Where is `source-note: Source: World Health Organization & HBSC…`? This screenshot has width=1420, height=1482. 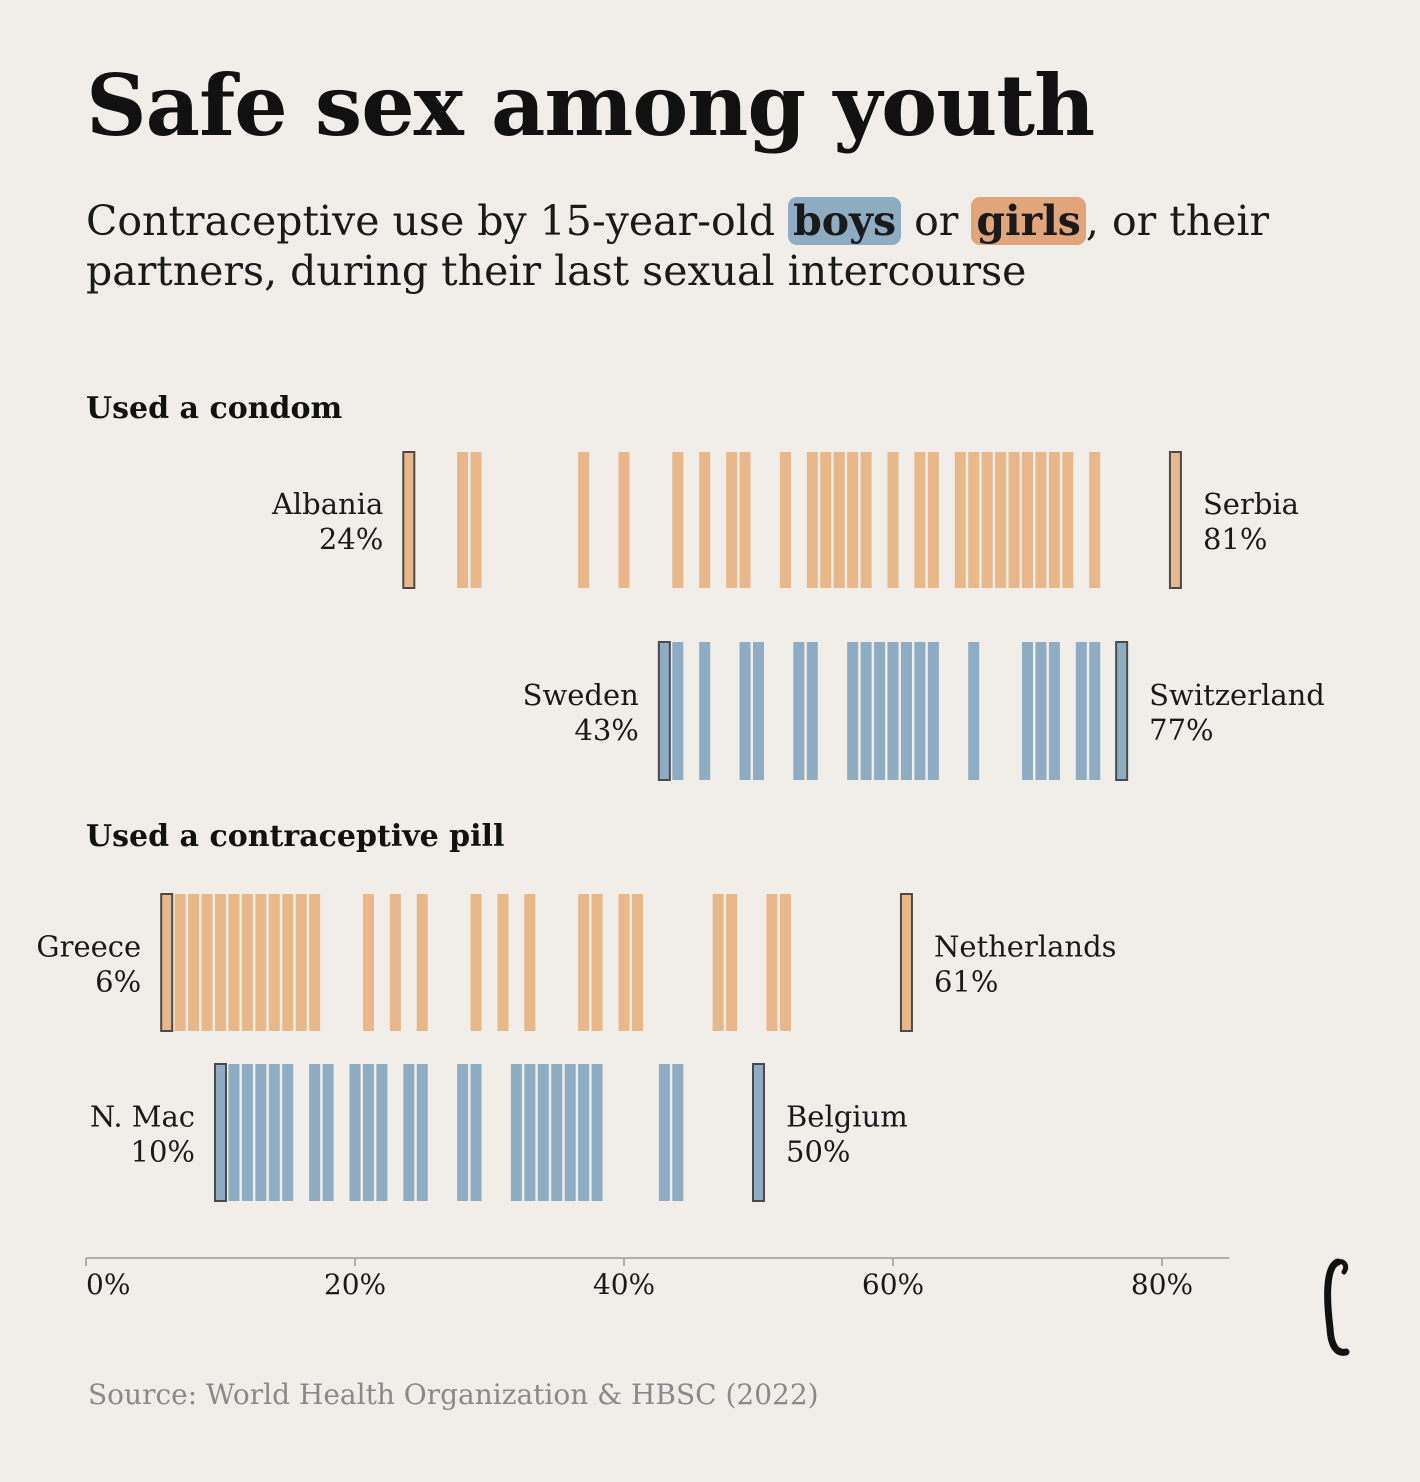
source-note: Source: World Health Organization & HBSC… is located at coordinates (453, 1394).